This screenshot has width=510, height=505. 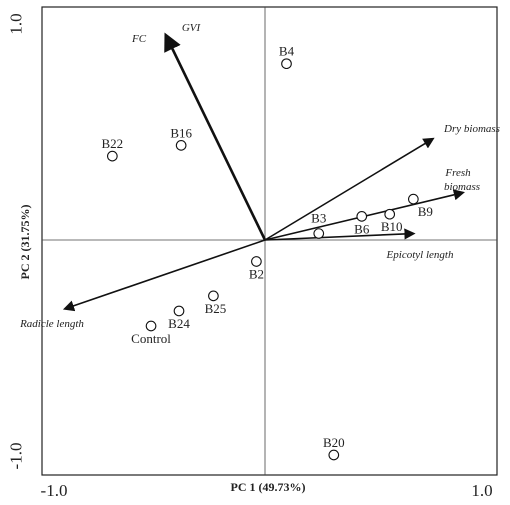 I want to click on vector-label-fc: FC, so click(x=139, y=39).